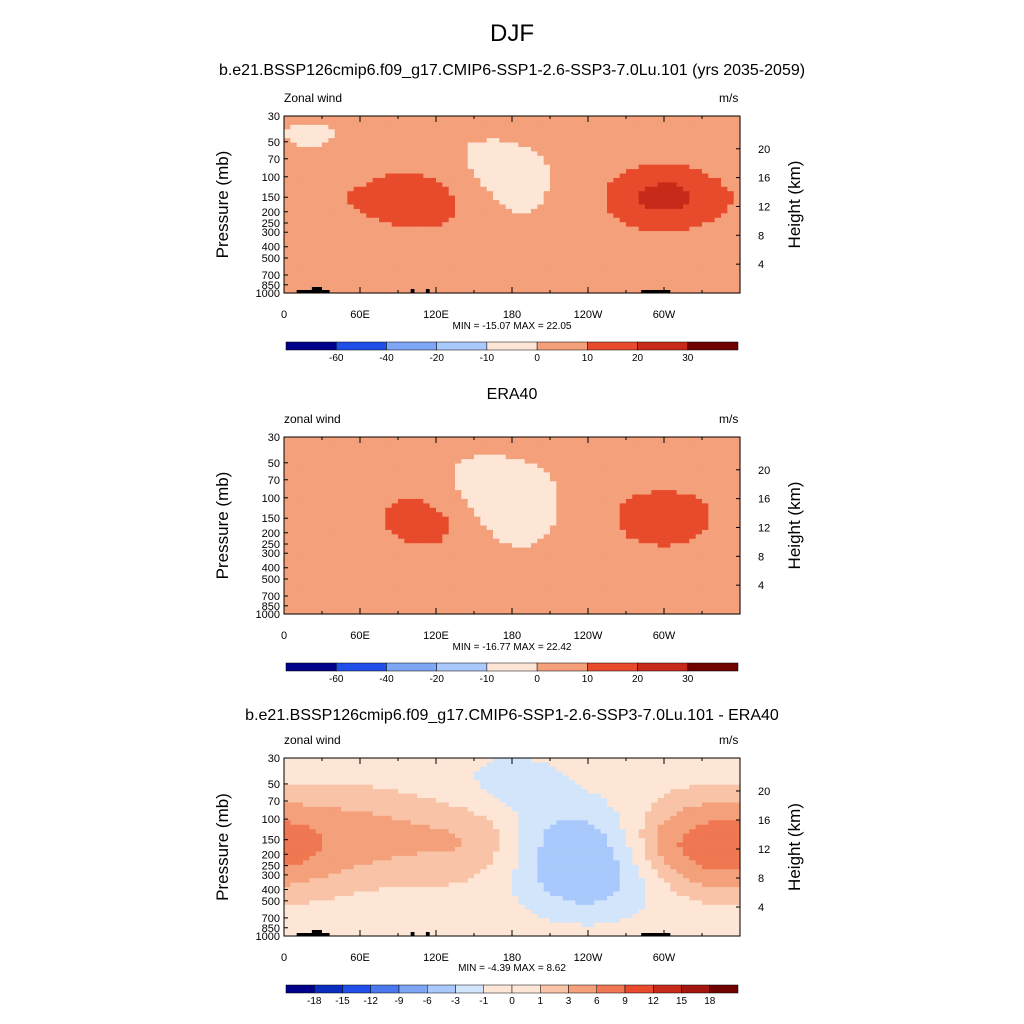  I want to click on colorbar-label: -40, so click(386, 679).